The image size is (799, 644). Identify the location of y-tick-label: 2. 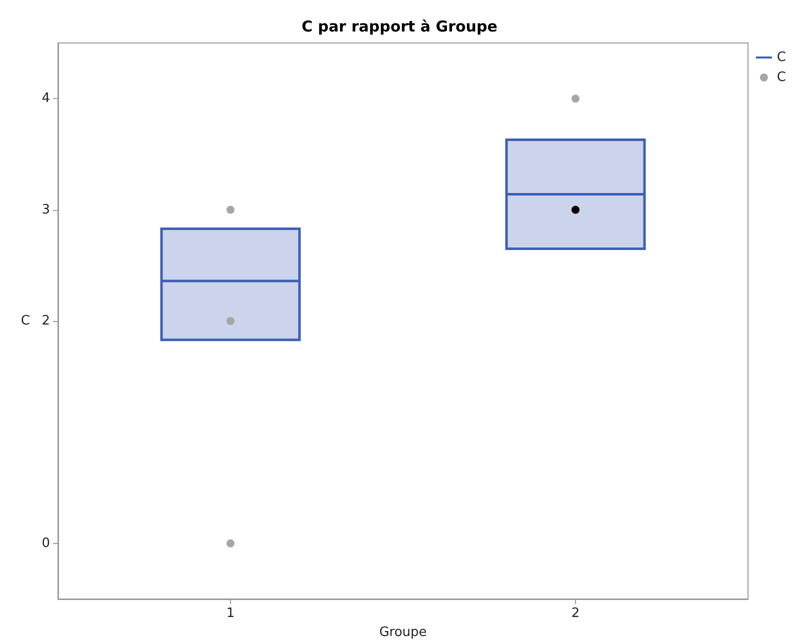
(46, 321).